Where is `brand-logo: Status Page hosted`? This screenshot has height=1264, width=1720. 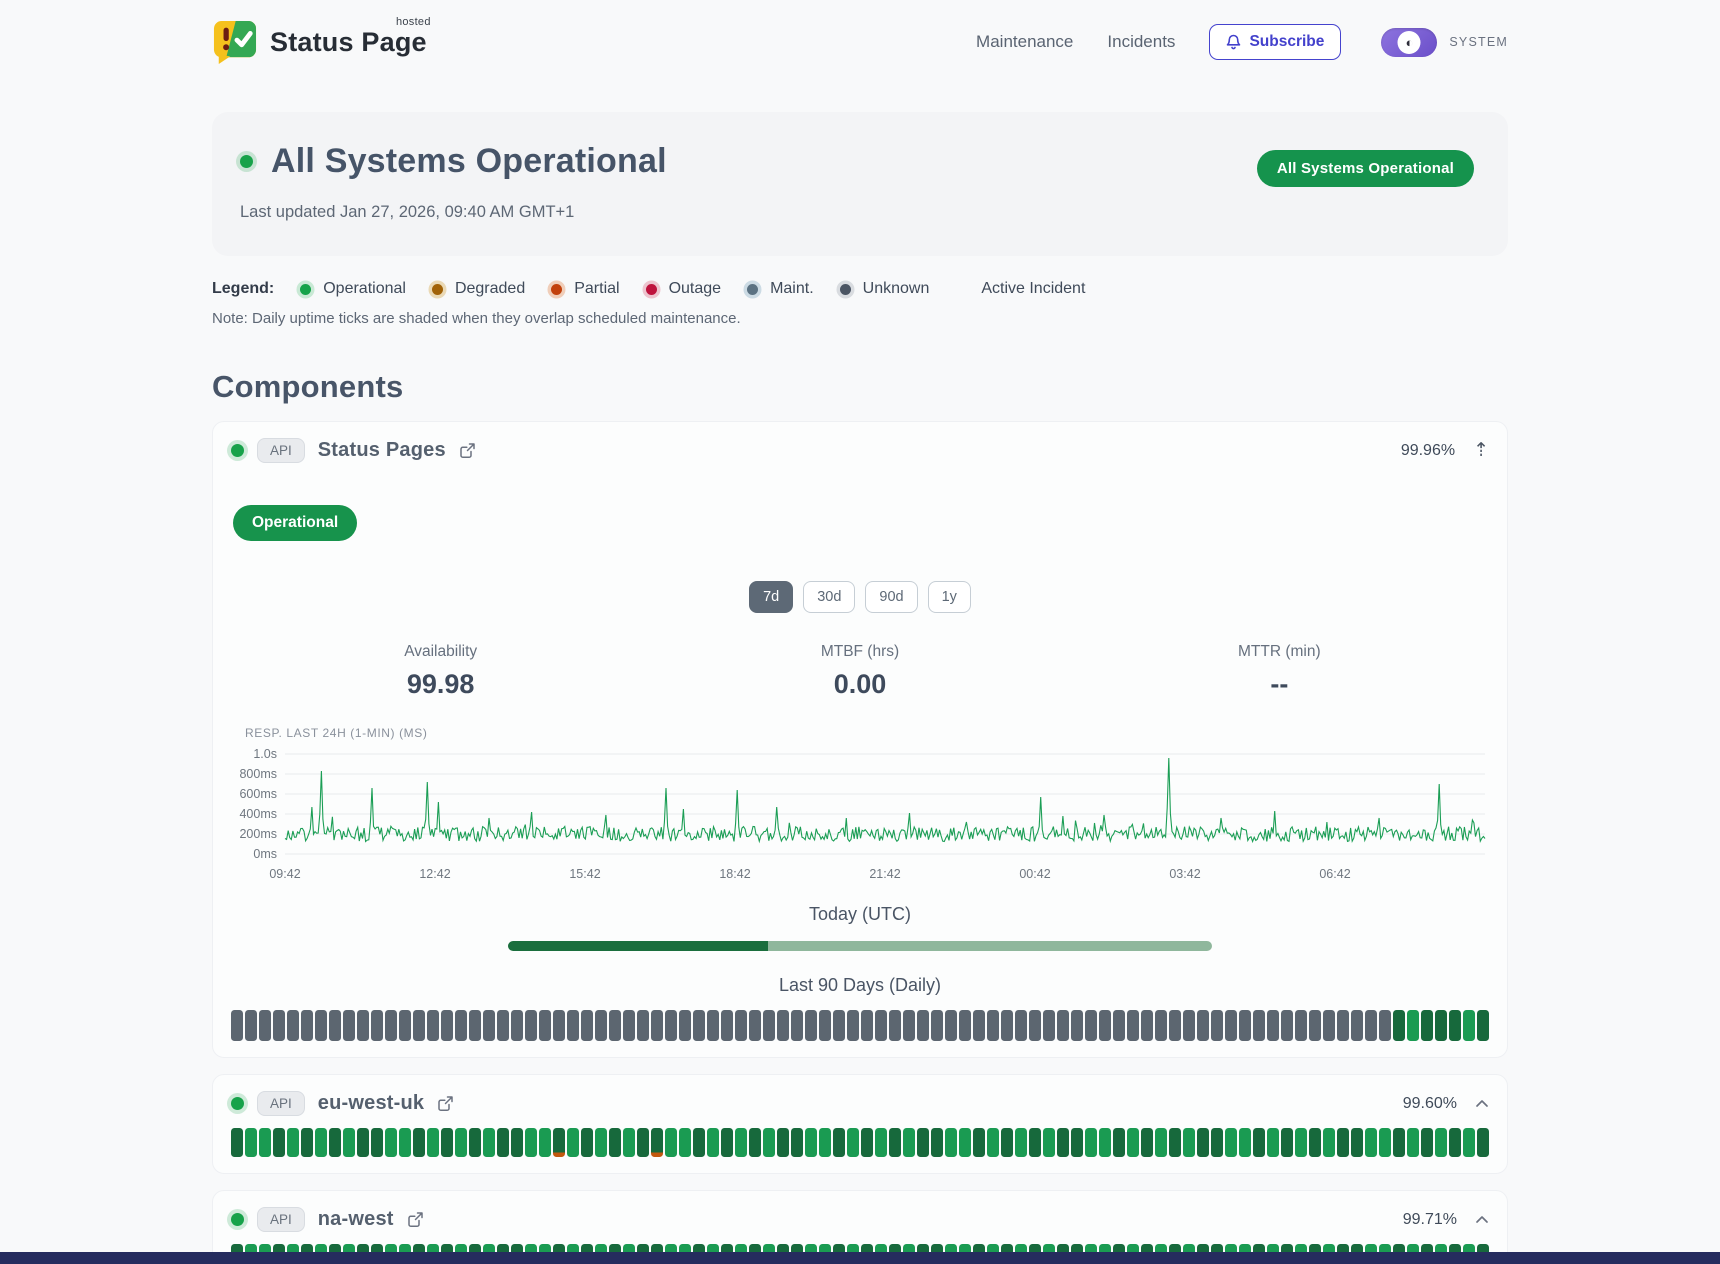
brand-logo: Status Page hosted is located at coordinates (321, 40).